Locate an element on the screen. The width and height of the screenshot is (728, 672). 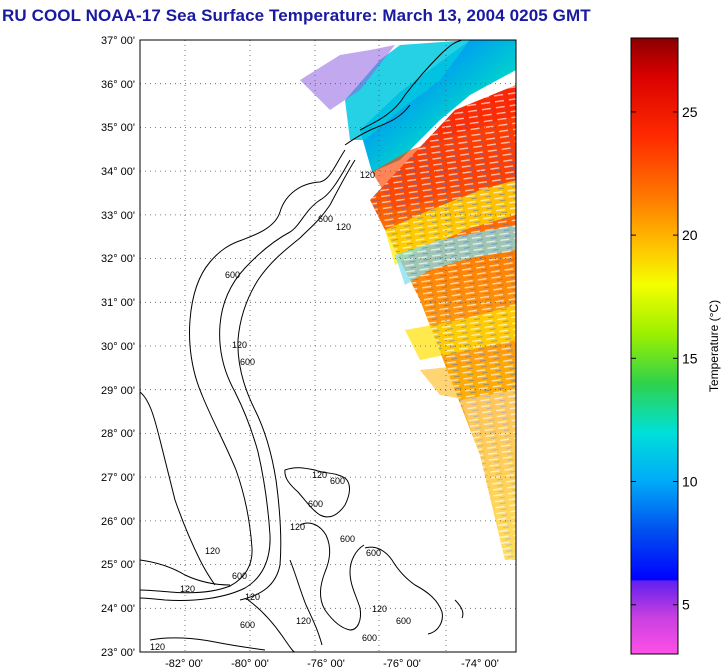
lat-tick-label: 26° 00' is located at coordinates (118, 522).